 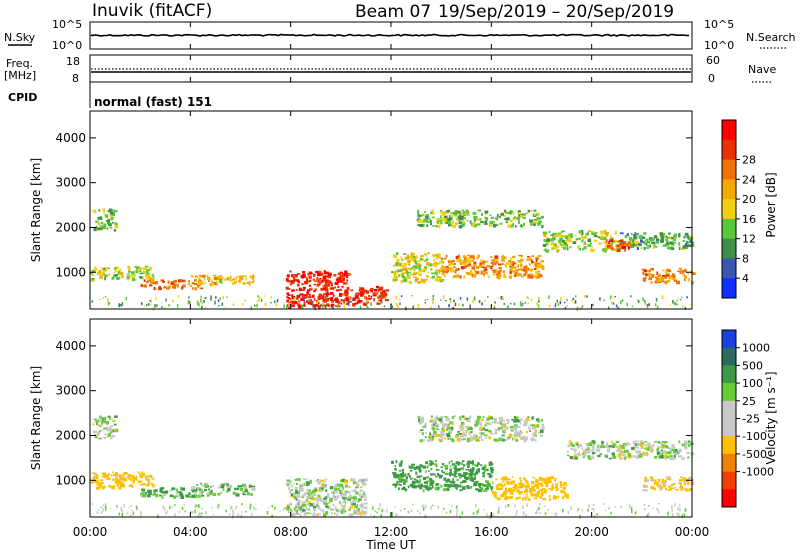 I want to click on colorbar-segment, so click(x=729, y=498).